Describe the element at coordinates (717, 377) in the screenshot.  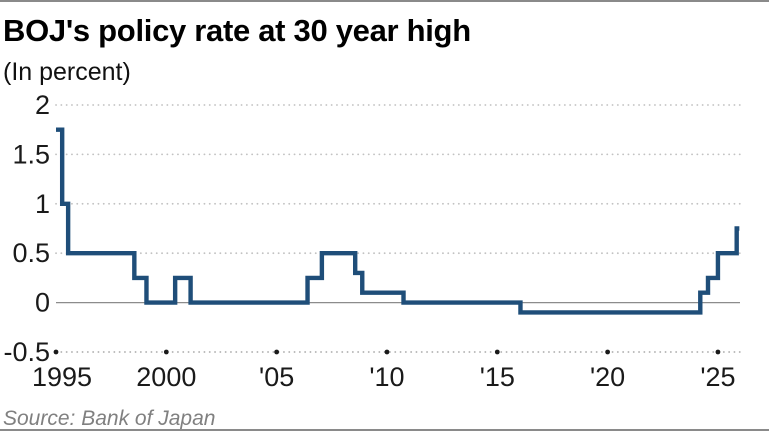
I see `x-tick-label: '25` at that location.